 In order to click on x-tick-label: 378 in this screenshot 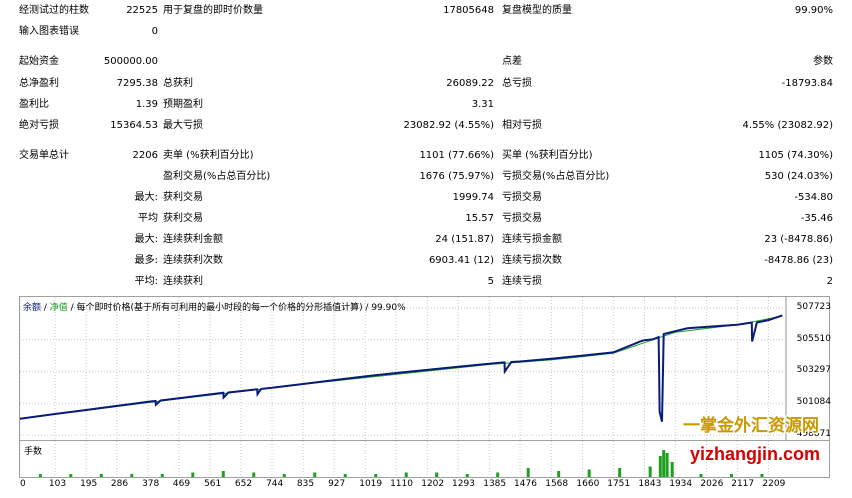, I will do `click(151, 484)`.